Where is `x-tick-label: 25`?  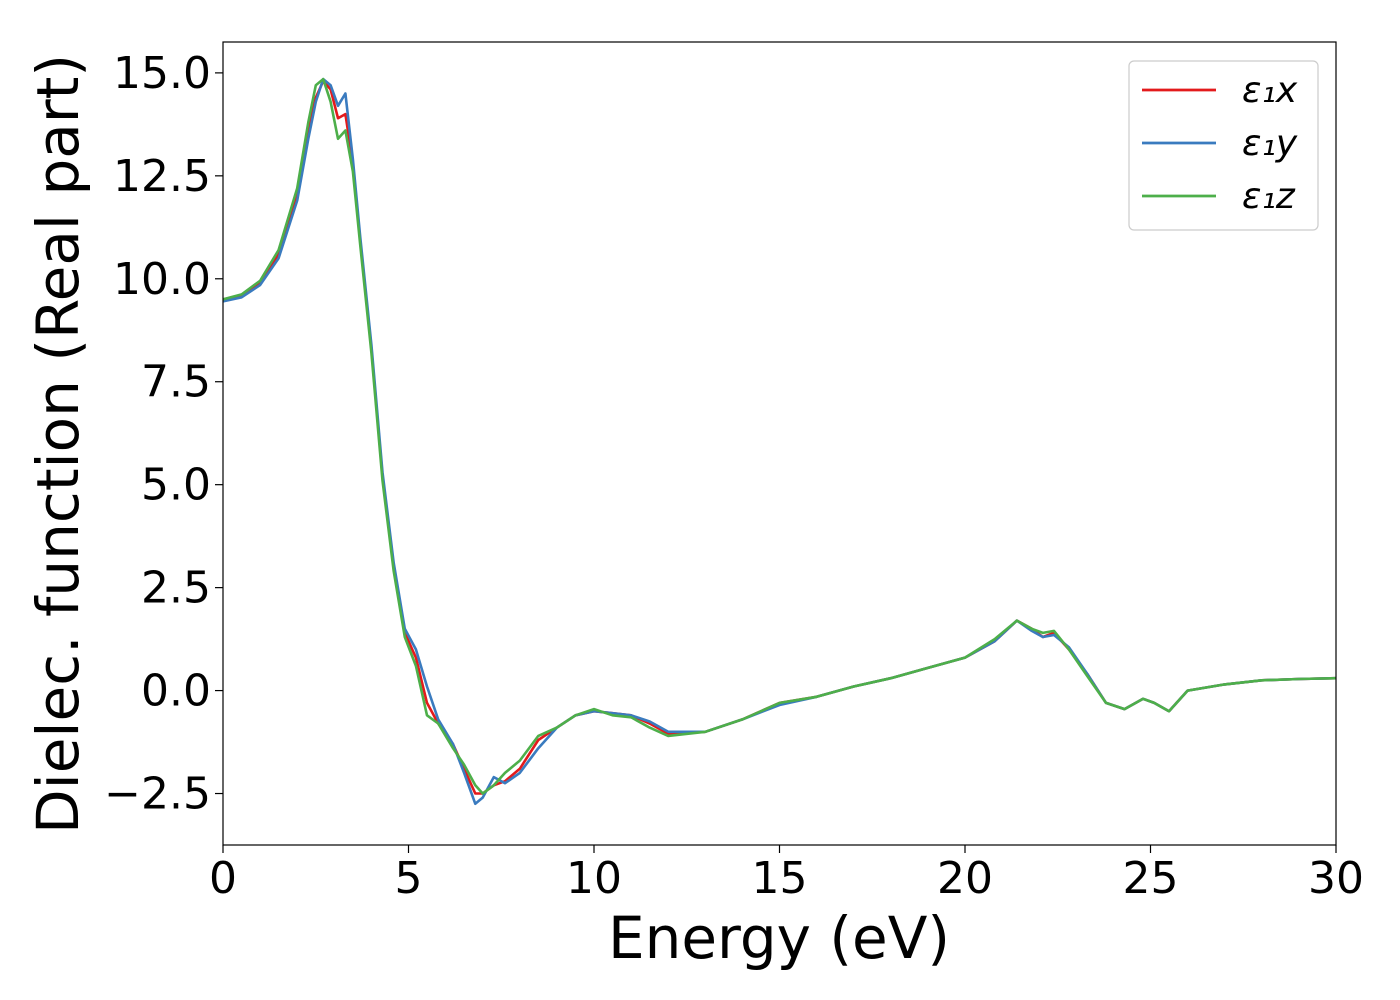 x-tick-label: 25 is located at coordinates (1151, 878).